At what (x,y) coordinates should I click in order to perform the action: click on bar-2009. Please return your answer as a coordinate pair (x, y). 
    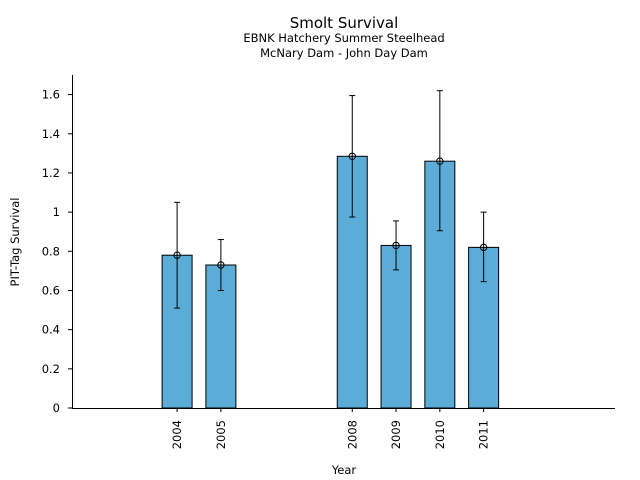
    Looking at the image, I should click on (396, 326).